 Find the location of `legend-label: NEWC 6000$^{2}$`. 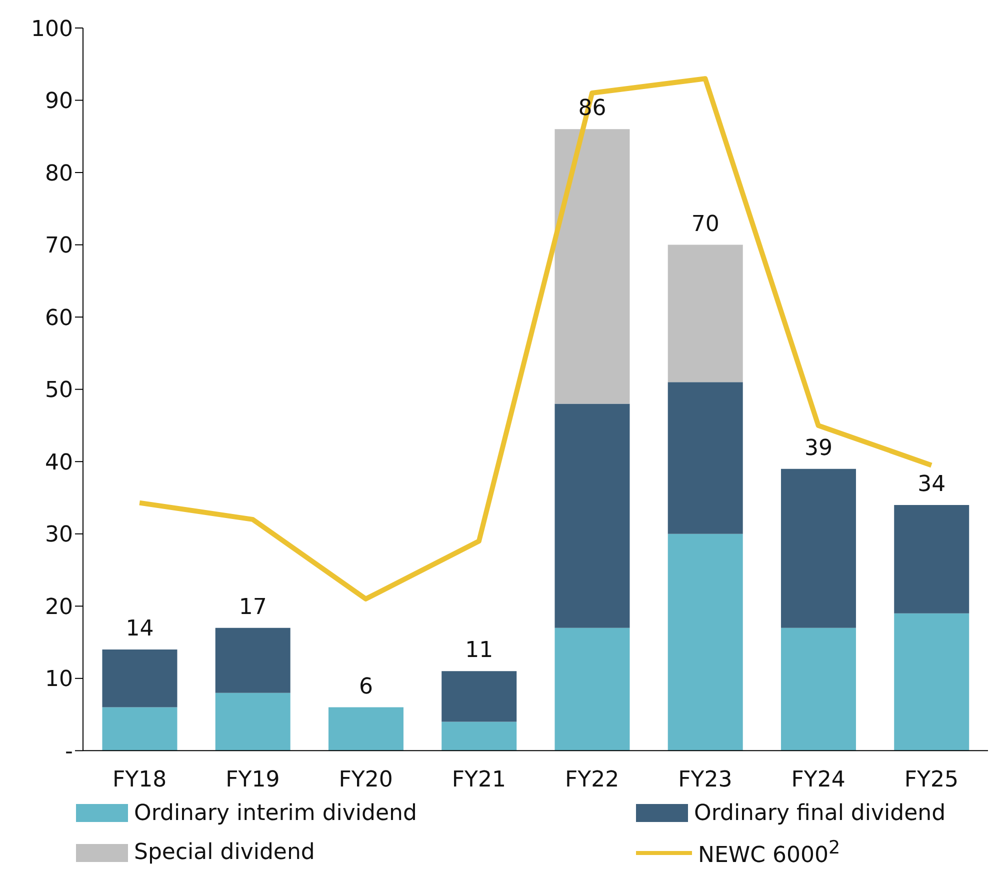

legend-label: NEWC 6000$^{2}$ is located at coordinates (769, 853).